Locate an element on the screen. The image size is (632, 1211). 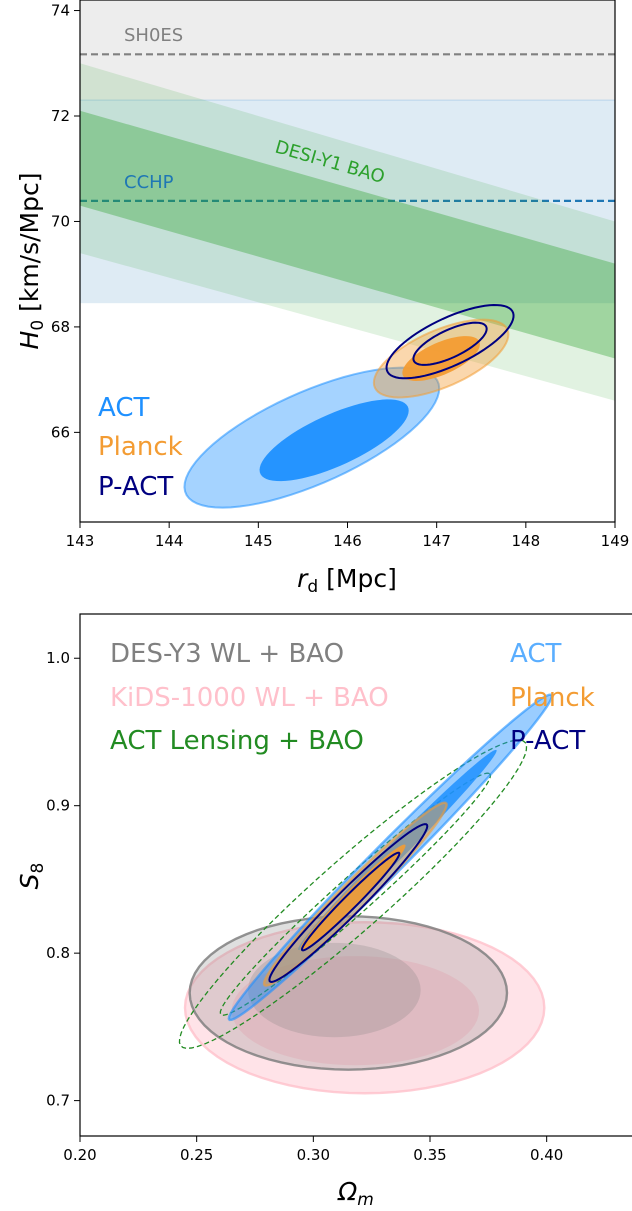
x-tick-label: 145 is located at coordinates (258, 541).